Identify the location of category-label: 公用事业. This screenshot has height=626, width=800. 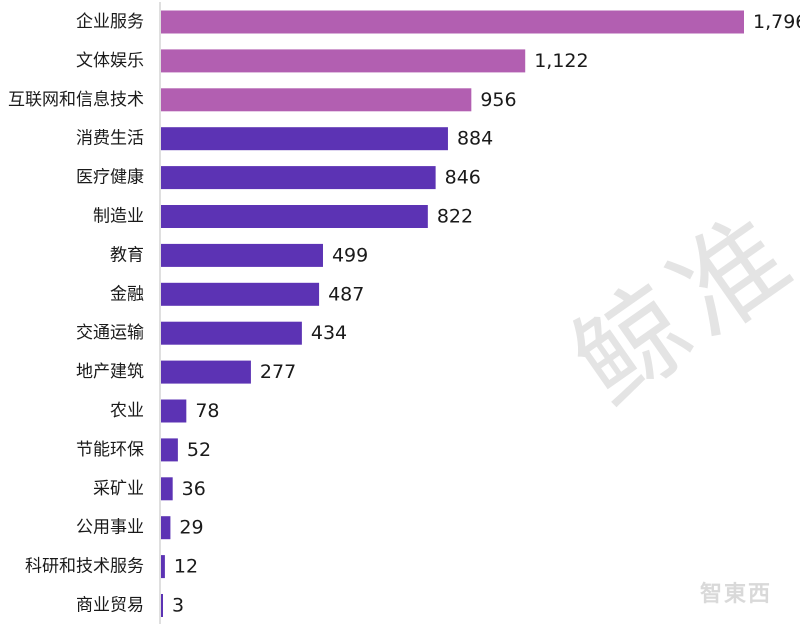
(110, 528).